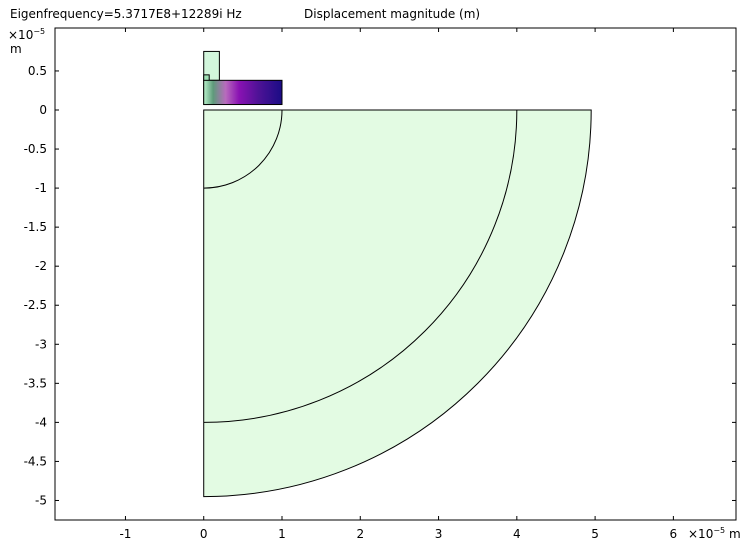 The width and height of the screenshot is (742, 544). What do you see at coordinates (517, 534) in the screenshot?
I see `x-tick-label: 4` at bounding box center [517, 534].